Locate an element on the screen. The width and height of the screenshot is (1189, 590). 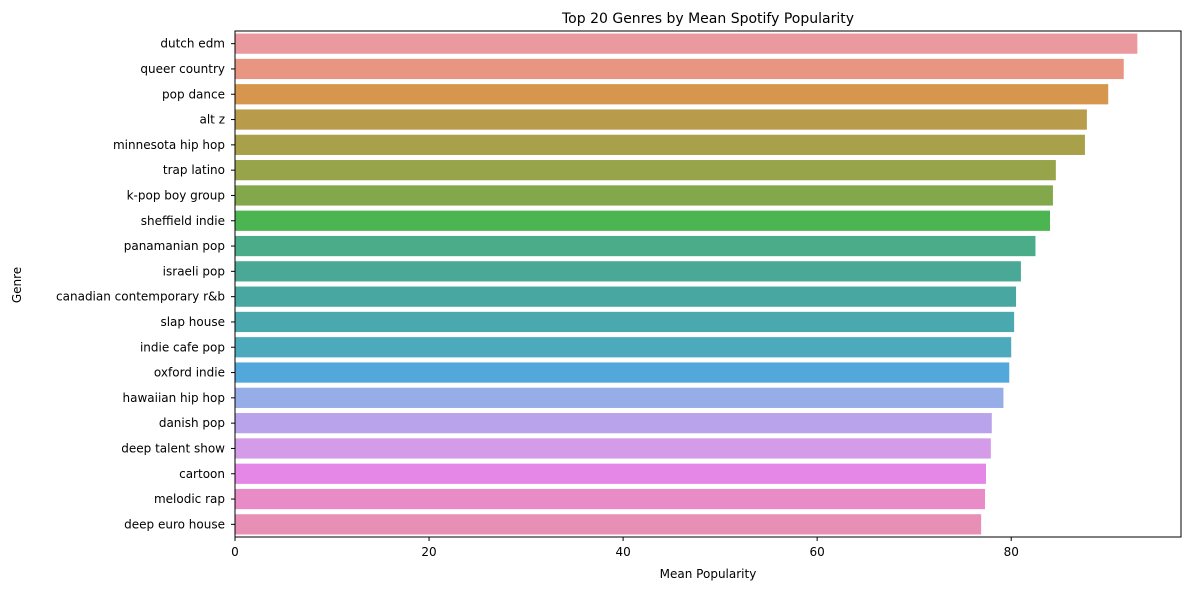
y-tick-label: deep euro house is located at coordinates (174, 524).